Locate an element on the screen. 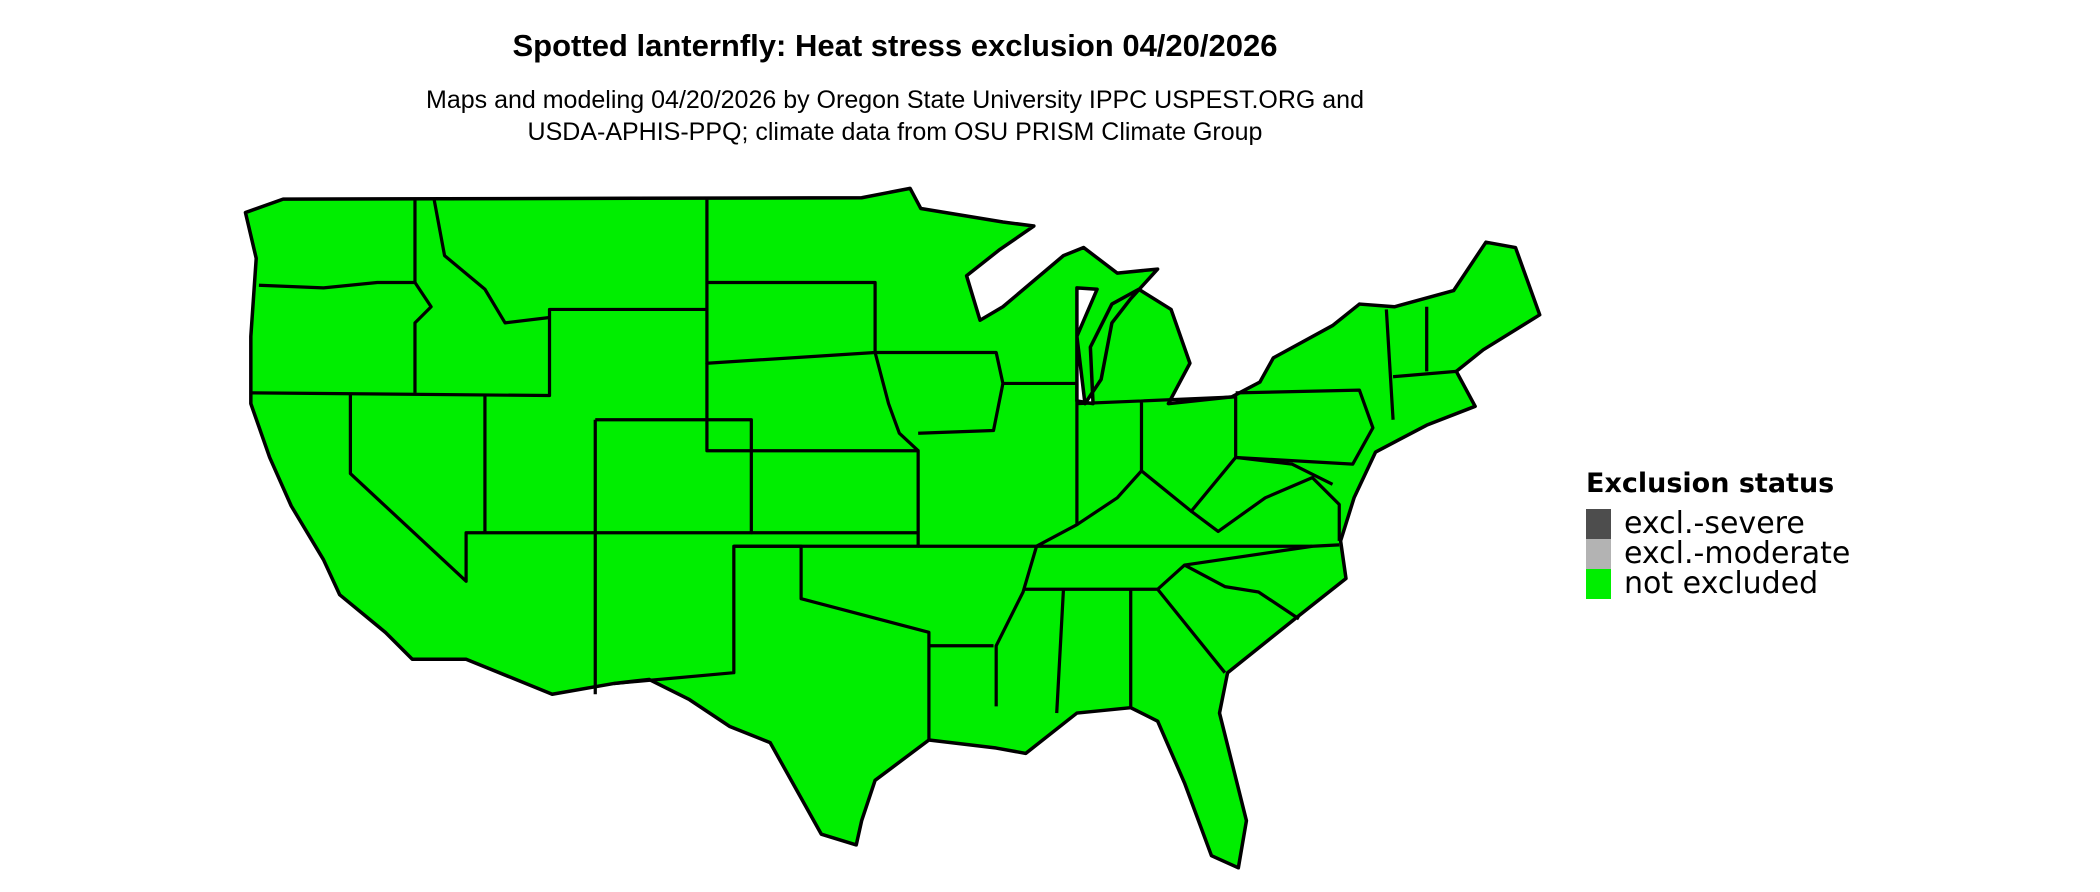 The height and width of the screenshot is (892, 2100). legend-label: excl.-severe is located at coordinates (1714, 523).